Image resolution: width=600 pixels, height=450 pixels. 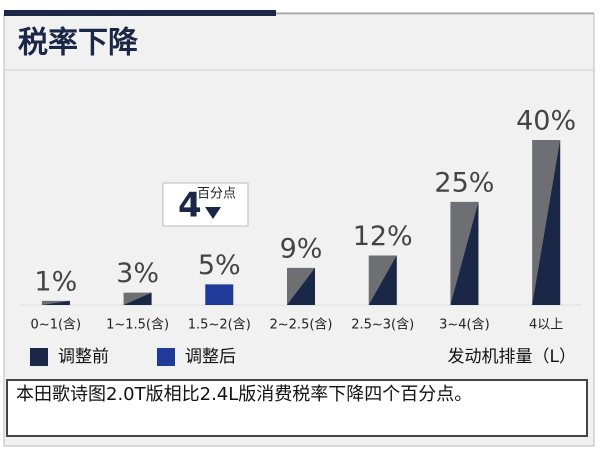 What do you see at coordinates (190, 206) in the screenshot?
I see `annotation-value: 4` at bounding box center [190, 206].